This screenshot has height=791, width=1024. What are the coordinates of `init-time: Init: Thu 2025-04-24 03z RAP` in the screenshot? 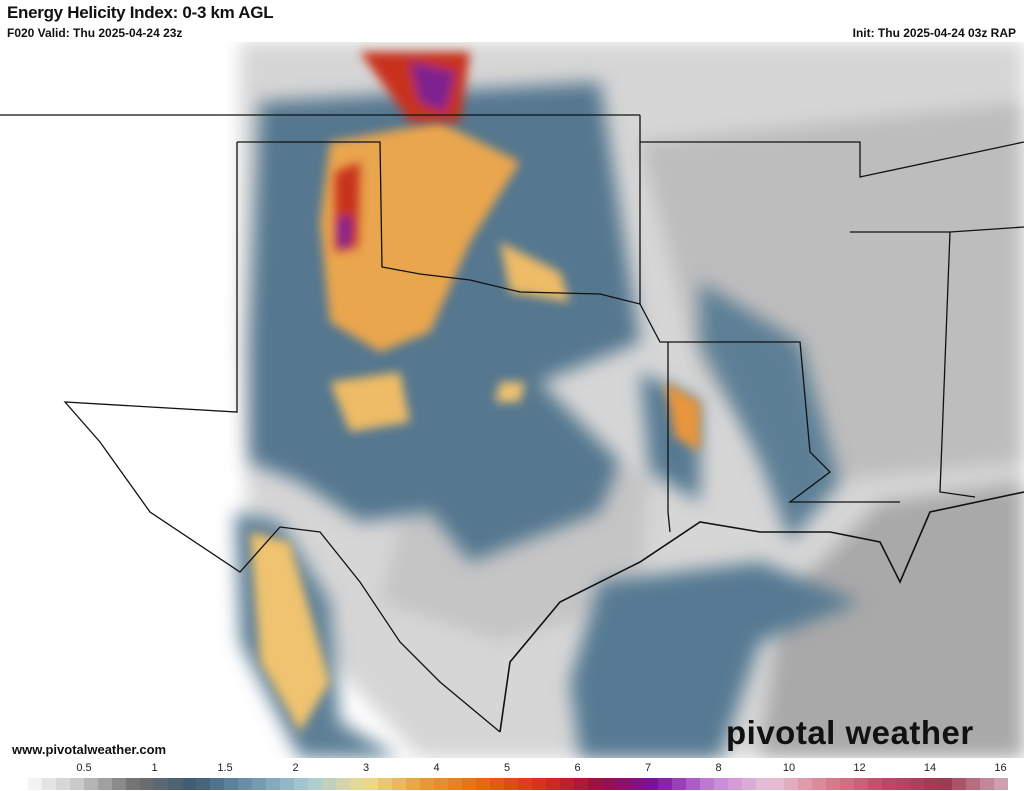 It's located at (934, 33).